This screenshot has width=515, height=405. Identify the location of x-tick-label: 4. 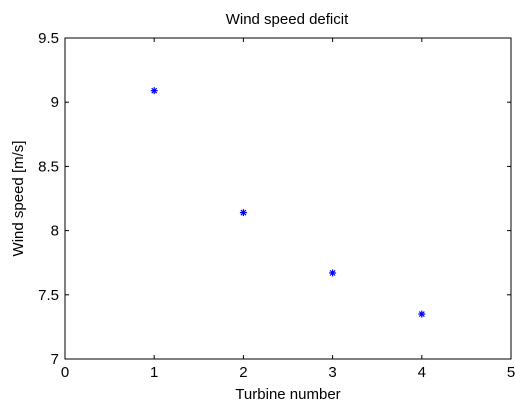
(422, 372).